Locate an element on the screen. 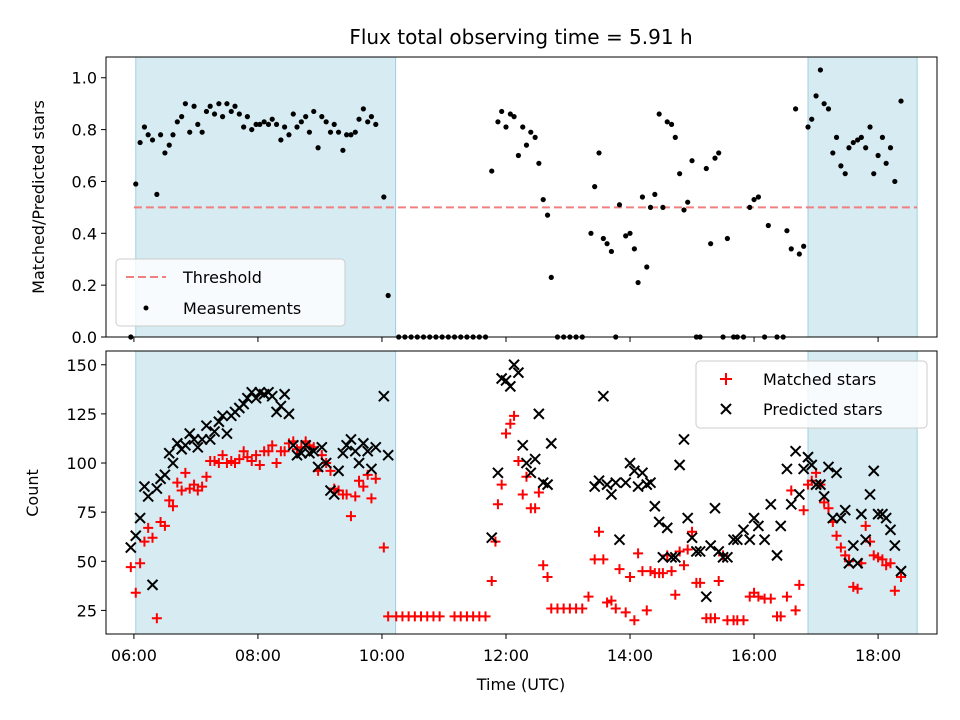 This screenshot has height=720, width=960. top-y-tick-label: 0.8 is located at coordinates (84, 130).